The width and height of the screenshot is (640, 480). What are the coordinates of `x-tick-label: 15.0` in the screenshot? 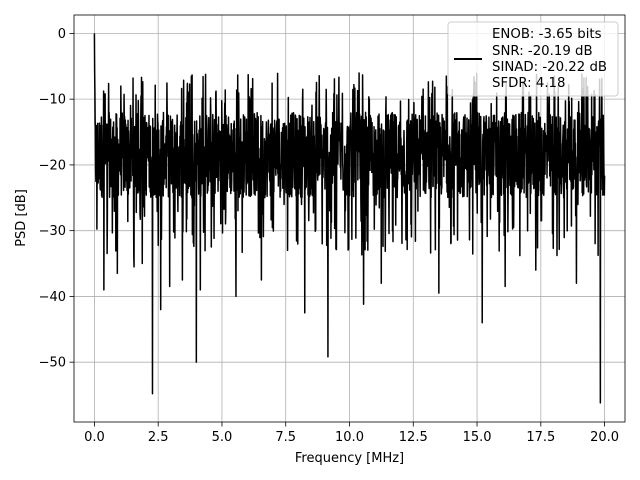 It's located at (477, 437).